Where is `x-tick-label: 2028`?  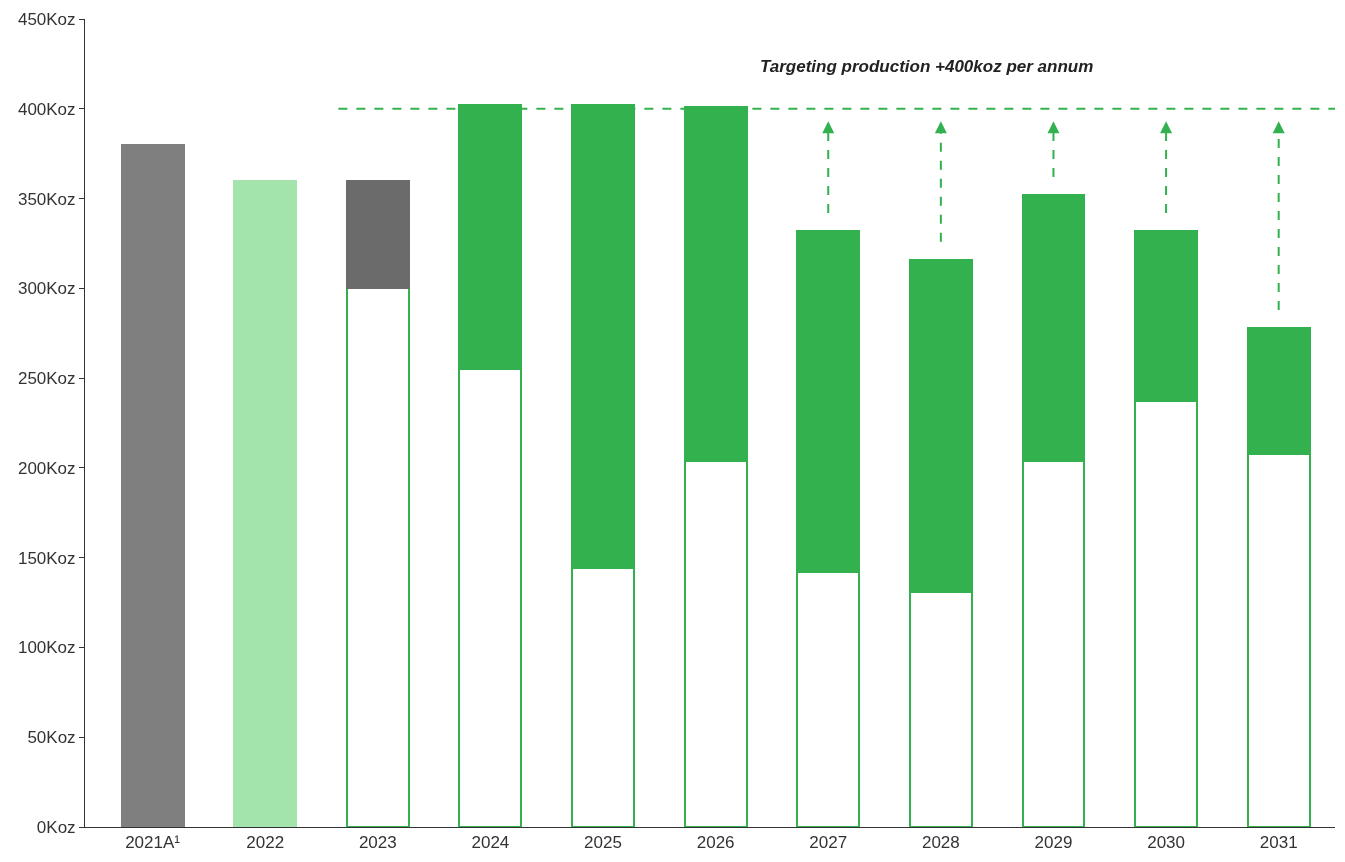 x-tick-label: 2028 is located at coordinates (940, 843).